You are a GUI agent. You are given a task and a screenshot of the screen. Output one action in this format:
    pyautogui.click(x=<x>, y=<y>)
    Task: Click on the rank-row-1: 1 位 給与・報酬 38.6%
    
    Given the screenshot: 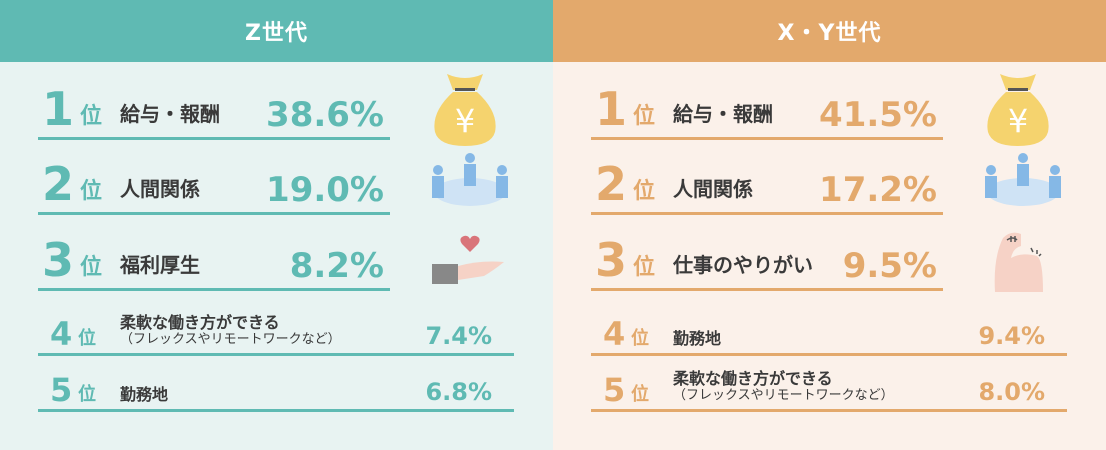 What is the action you would take?
    pyautogui.click(x=214, y=109)
    